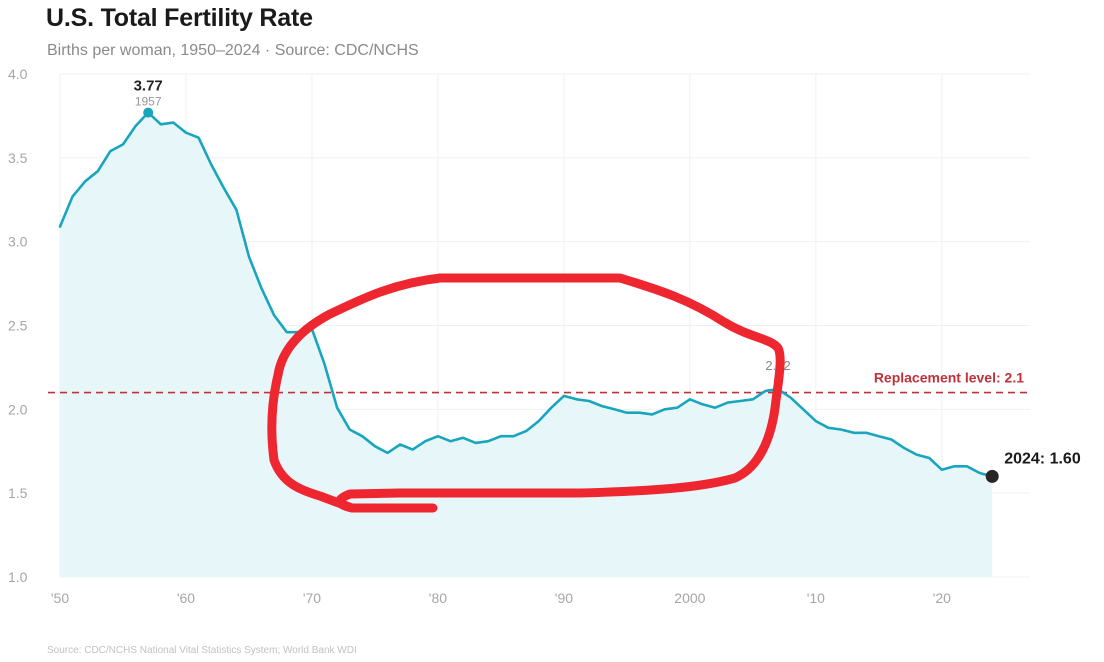  What do you see at coordinates (18, 326) in the screenshot?
I see `y-tick-label: 2.5` at bounding box center [18, 326].